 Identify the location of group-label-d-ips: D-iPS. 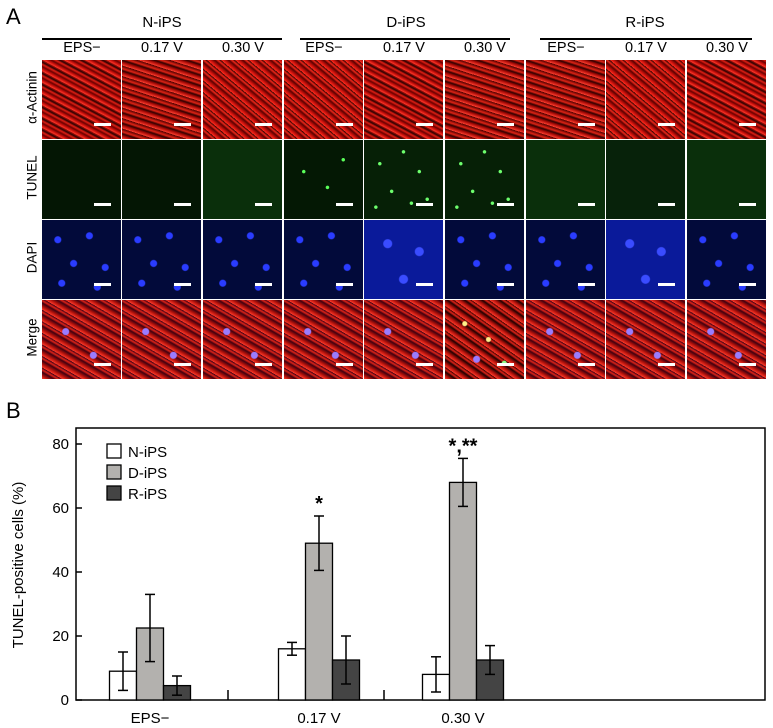
(406, 22).